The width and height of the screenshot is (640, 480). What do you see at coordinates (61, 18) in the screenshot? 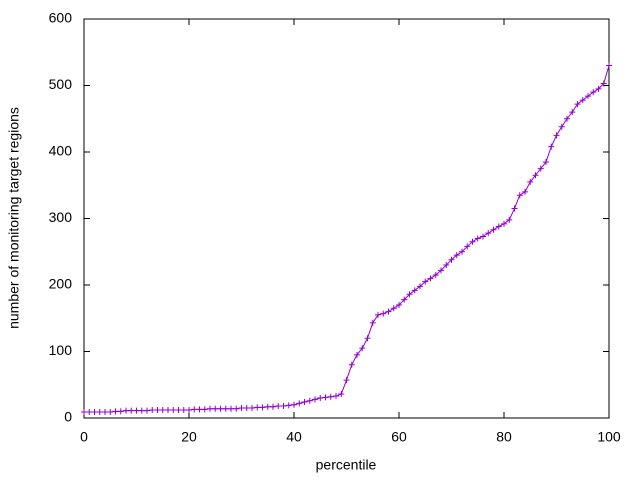
I see `y-tick-label: 600` at bounding box center [61, 18].